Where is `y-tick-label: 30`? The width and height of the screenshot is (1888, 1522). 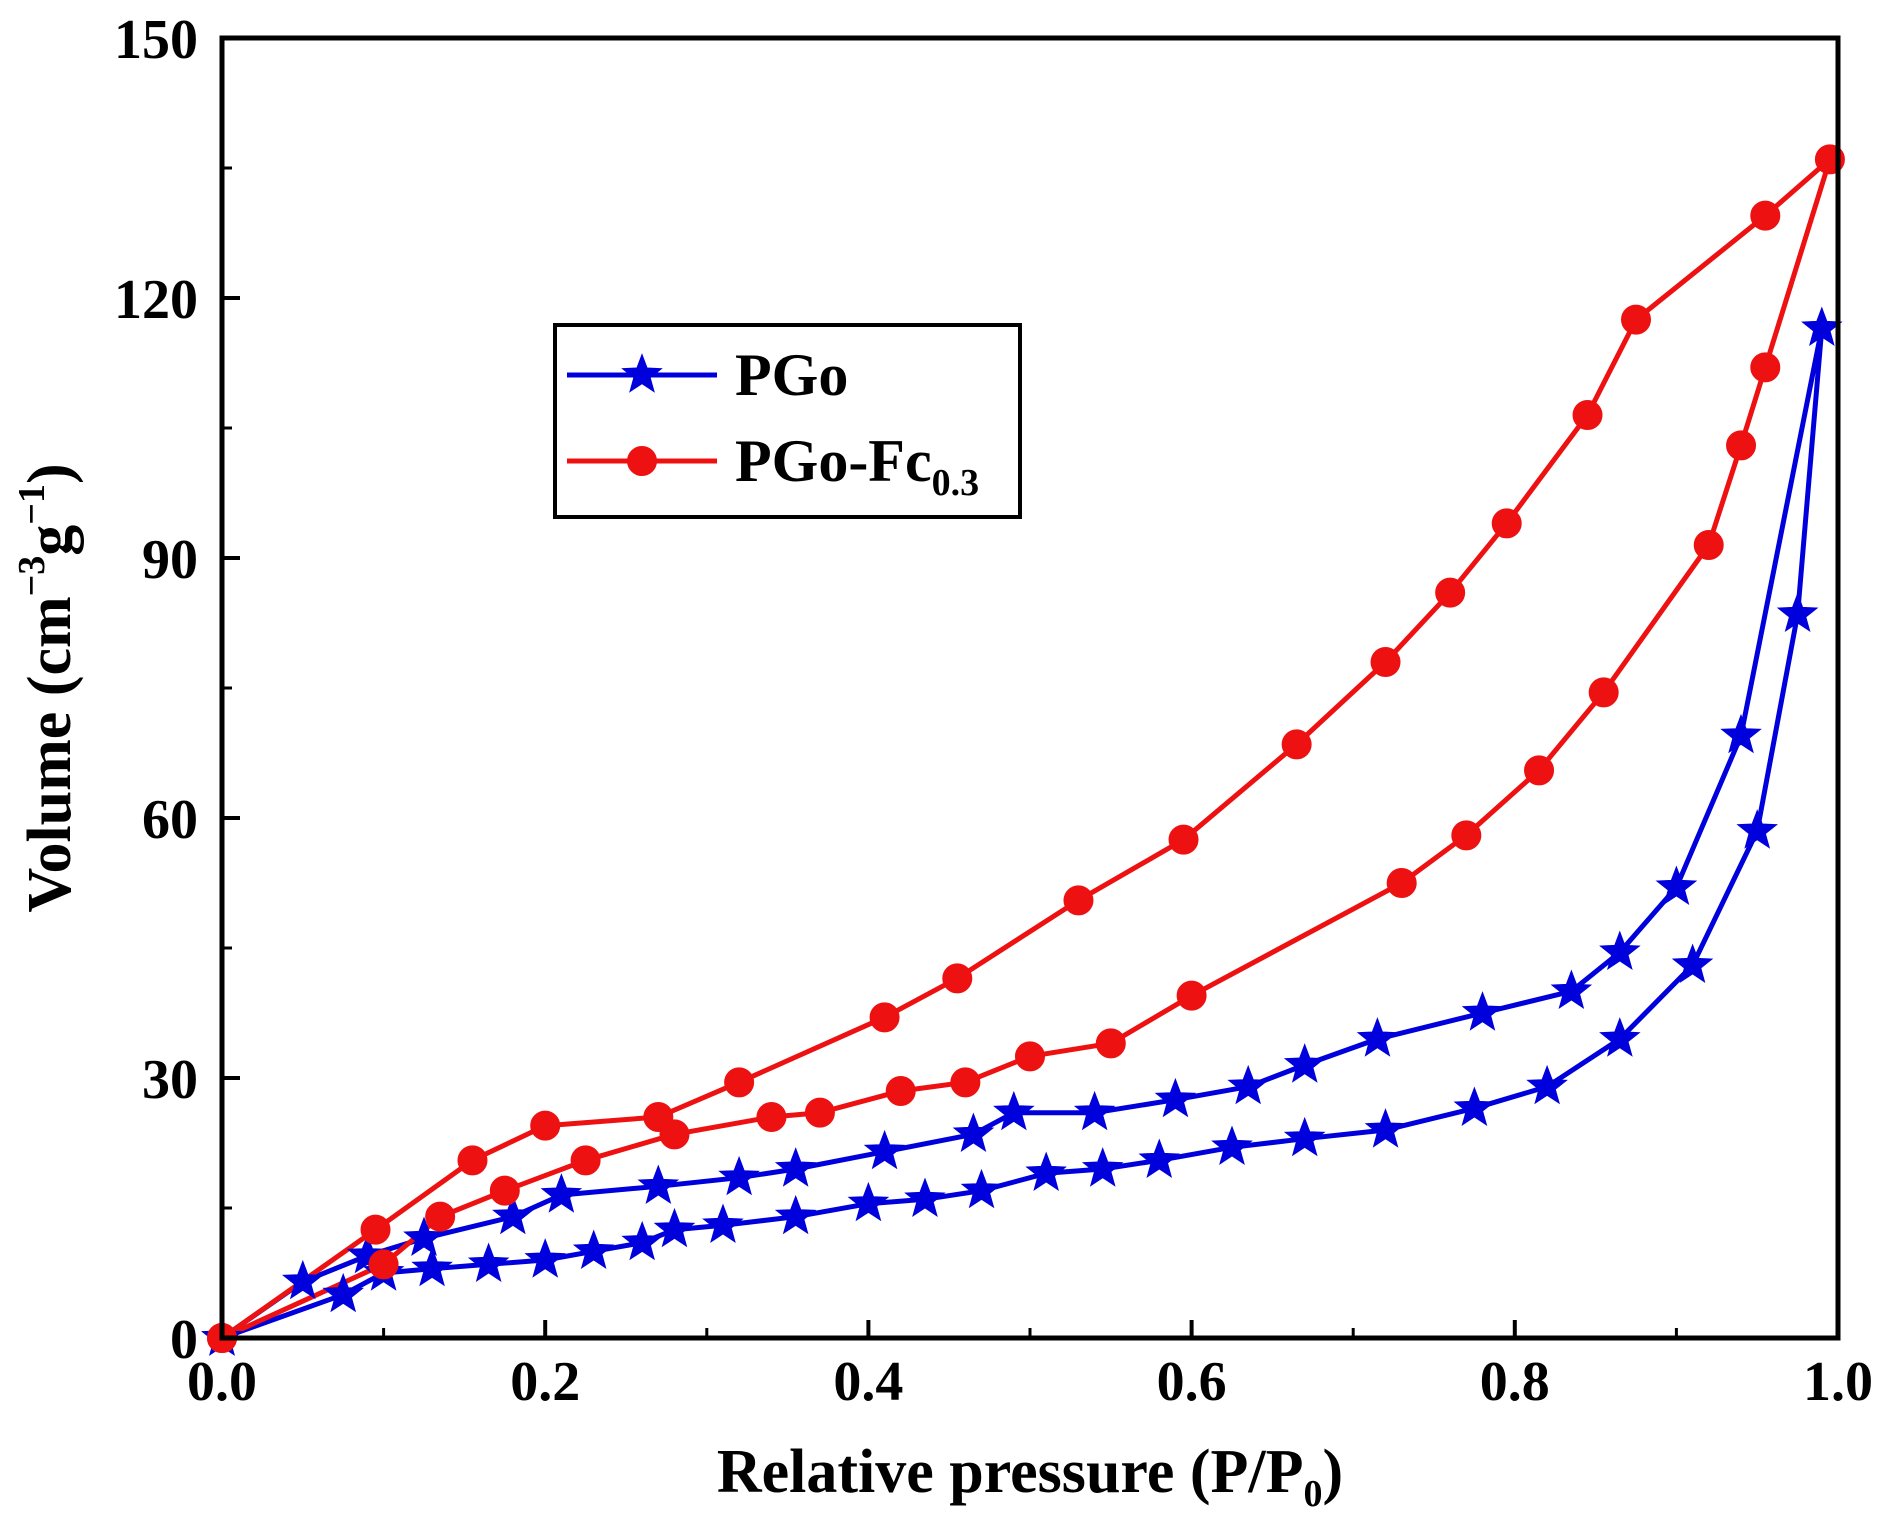 y-tick-label: 30 is located at coordinates (170, 1080).